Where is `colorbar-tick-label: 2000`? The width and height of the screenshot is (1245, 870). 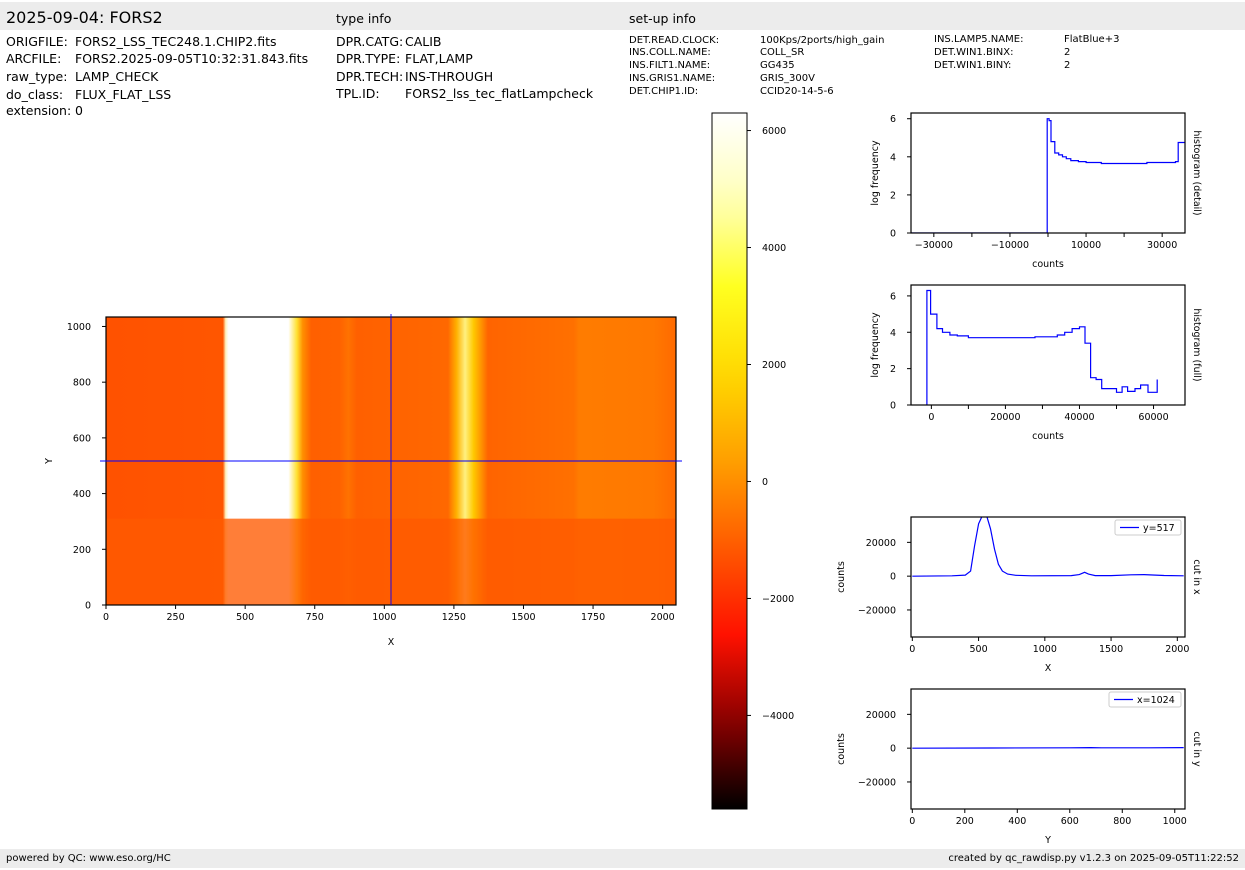 colorbar-tick-label: 2000 is located at coordinates (774, 365).